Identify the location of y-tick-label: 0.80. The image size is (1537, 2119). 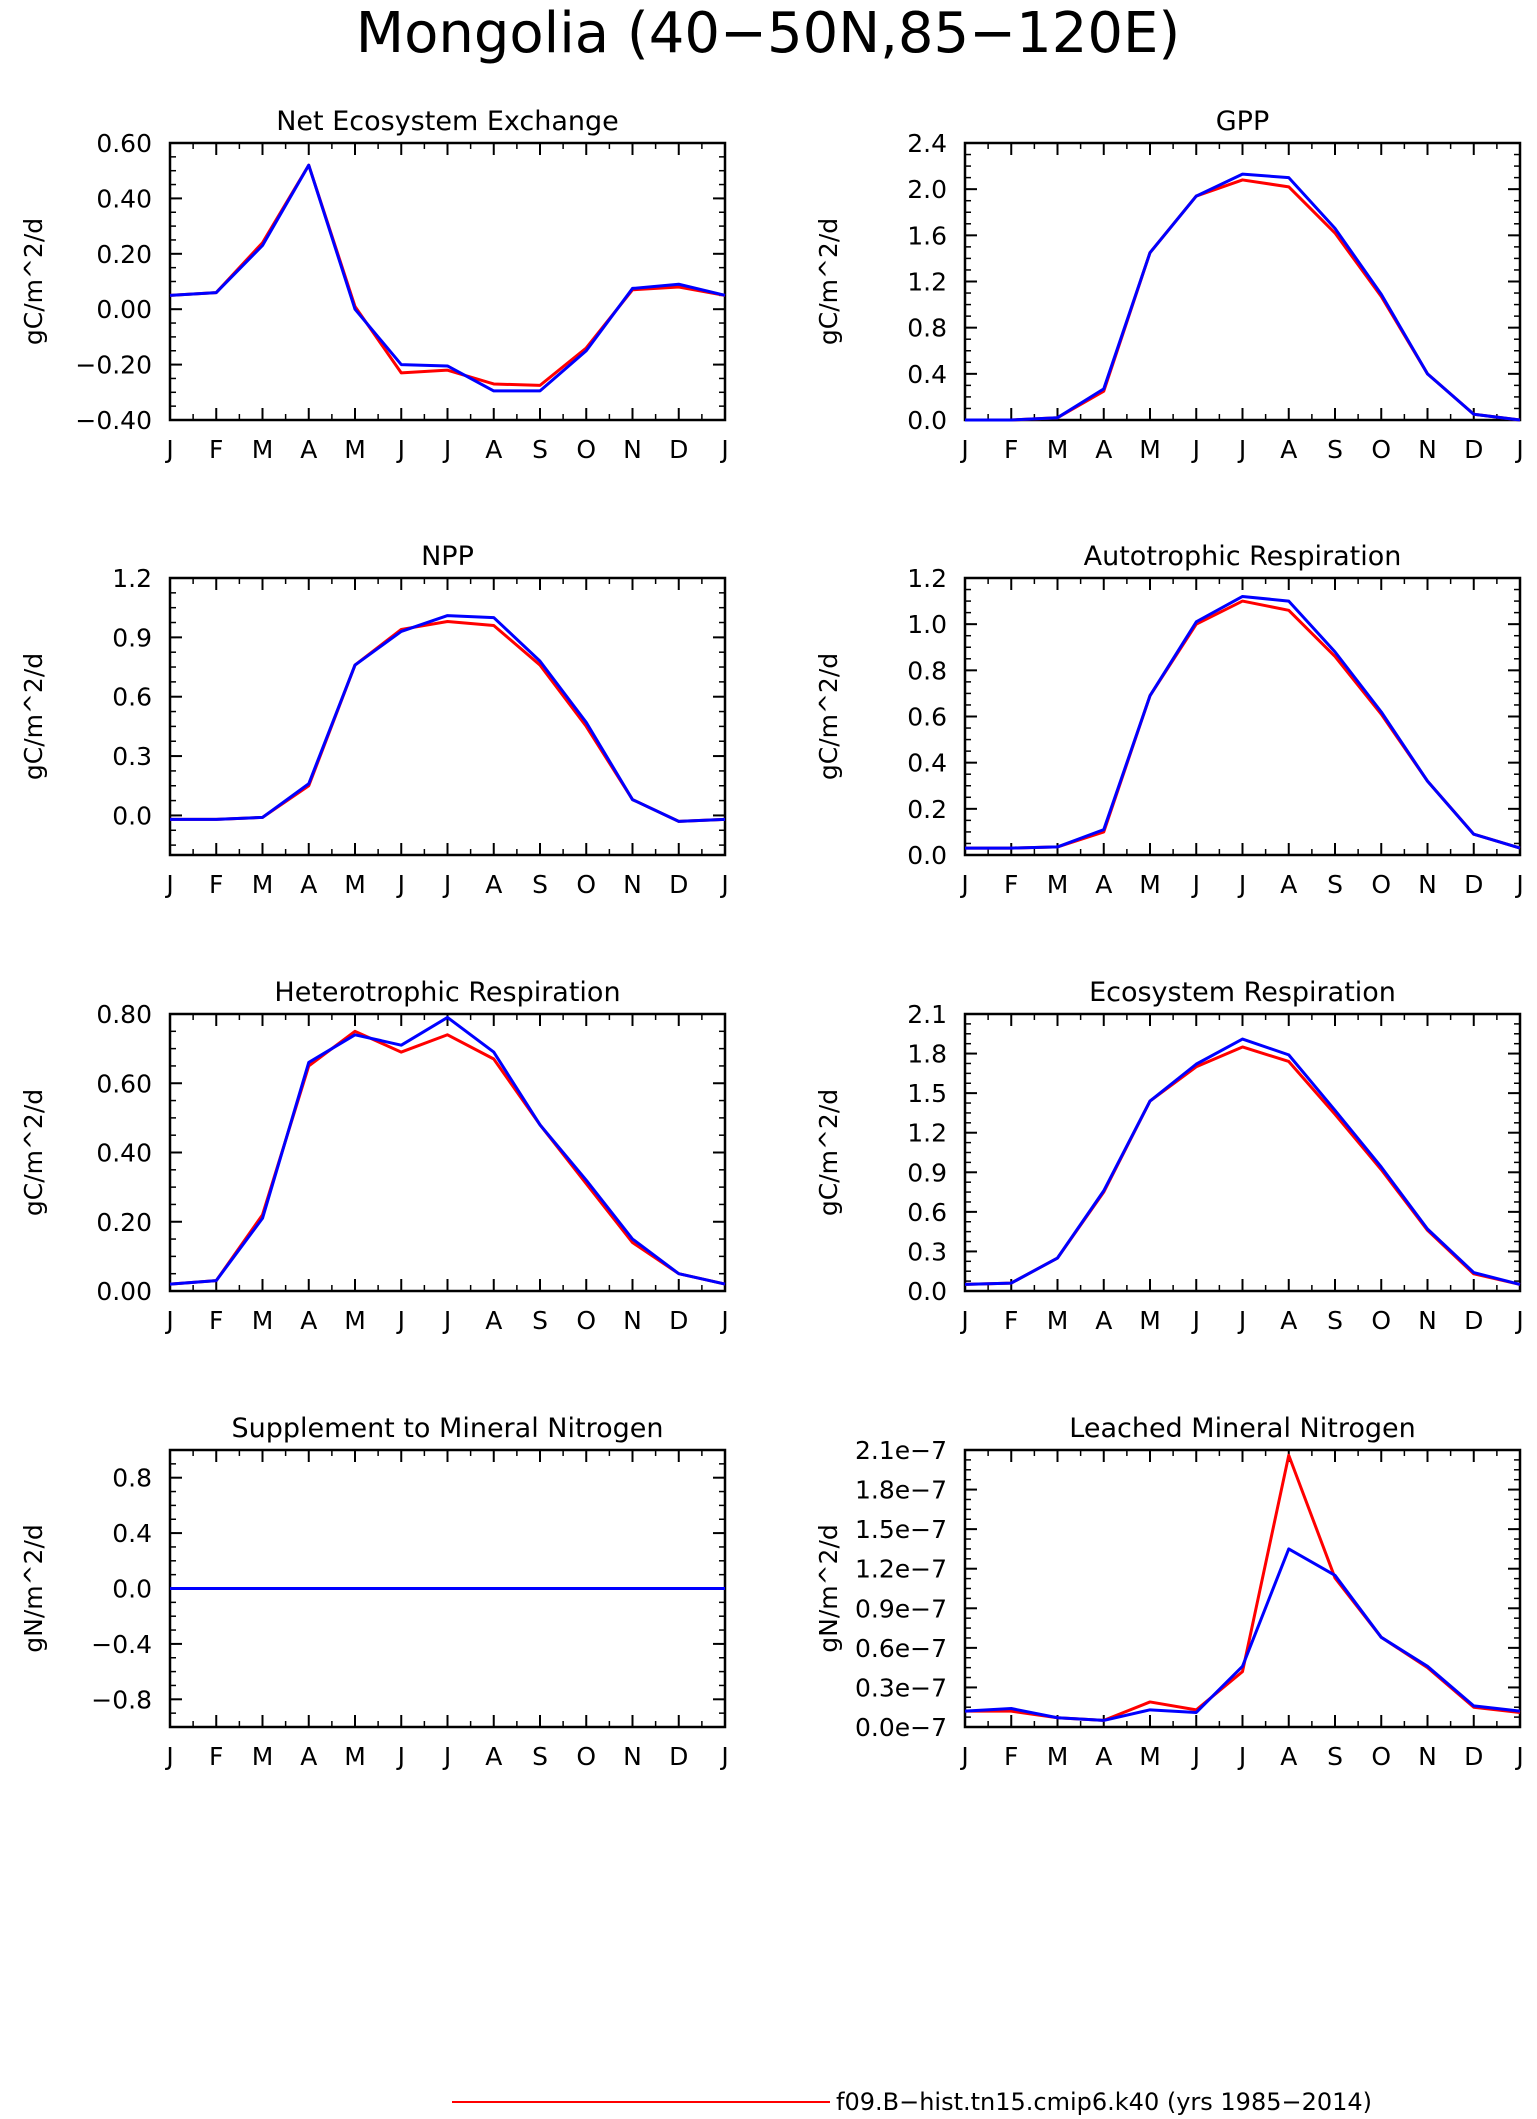
(124, 1014).